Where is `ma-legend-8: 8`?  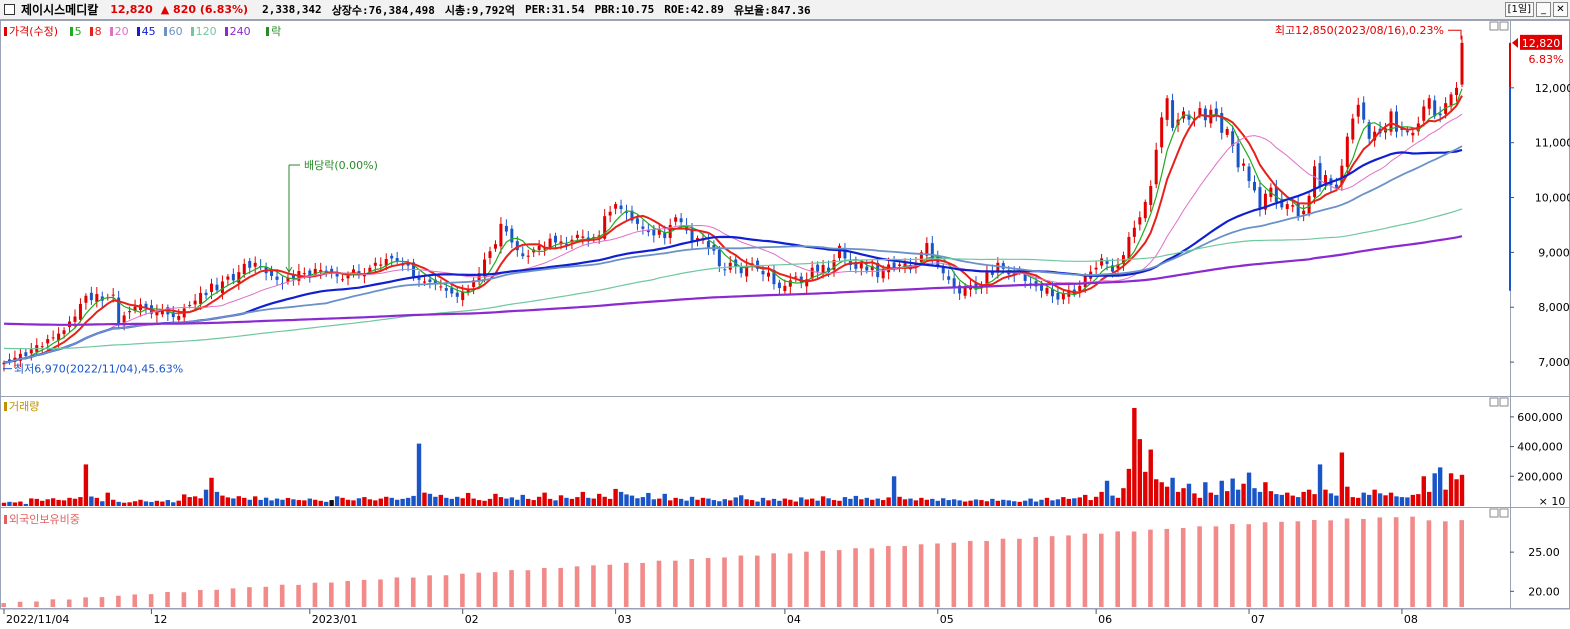
ma-legend-8: 8 is located at coordinates (97, 31).